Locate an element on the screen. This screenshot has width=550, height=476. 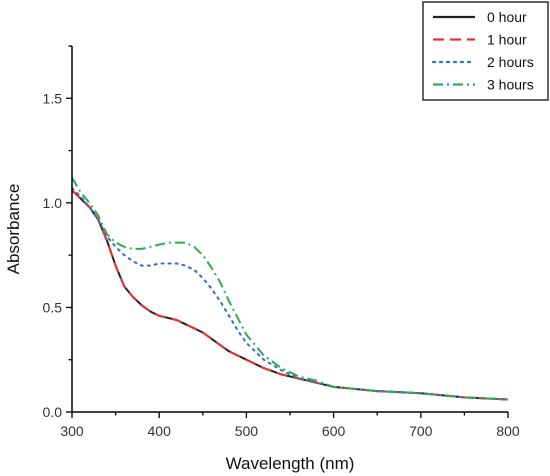
legend-label-2: 1 hour is located at coordinates (507, 40).